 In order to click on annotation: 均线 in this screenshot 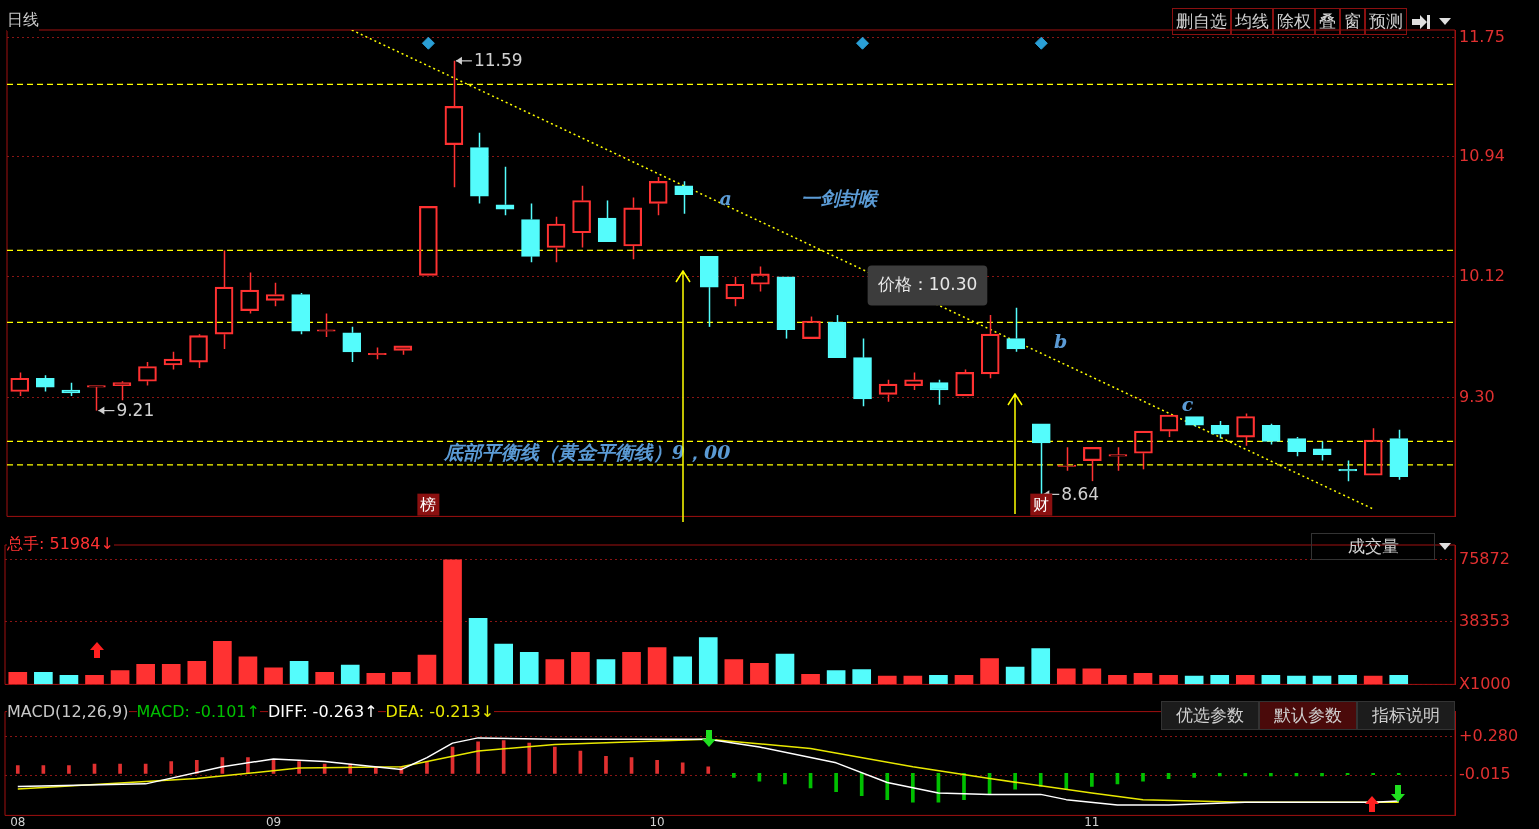, I will do `click(1252, 21)`.